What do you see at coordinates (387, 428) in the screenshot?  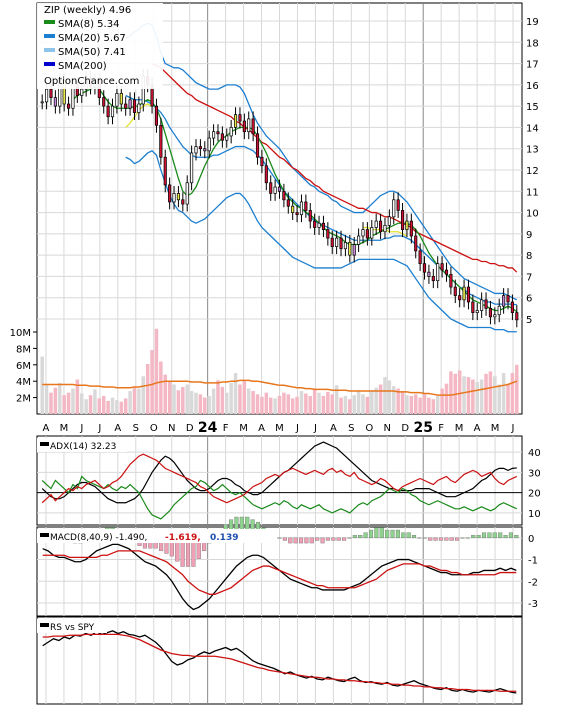 I see `x-tick-label: N` at bounding box center [387, 428].